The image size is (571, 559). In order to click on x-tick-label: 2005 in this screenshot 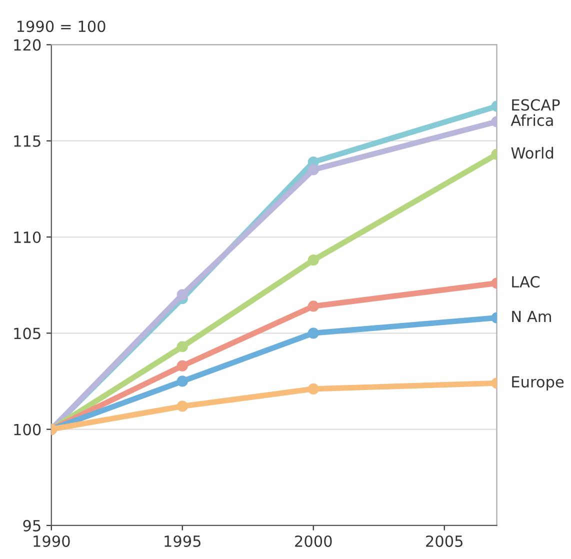, I will do `click(444, 541)`.